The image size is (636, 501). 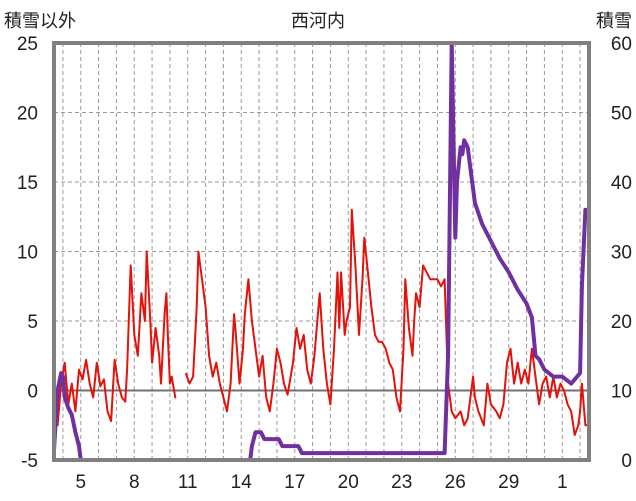 I want to click on x-tick-label: 5, so click(x=80, y=482).